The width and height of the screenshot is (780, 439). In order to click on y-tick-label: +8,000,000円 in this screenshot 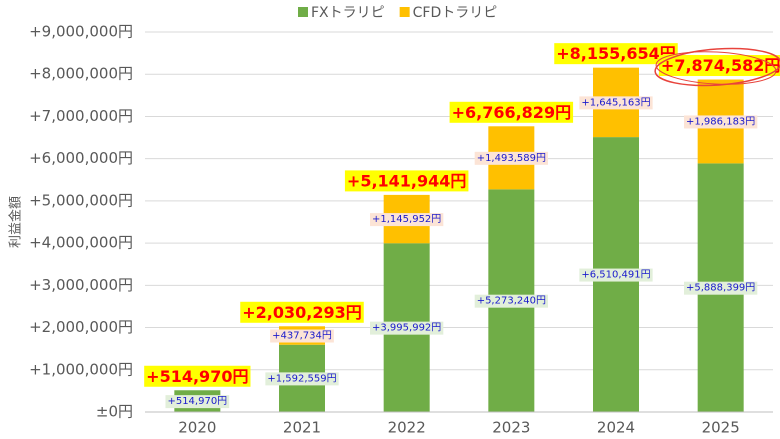, I will do `click(81, 74)`.